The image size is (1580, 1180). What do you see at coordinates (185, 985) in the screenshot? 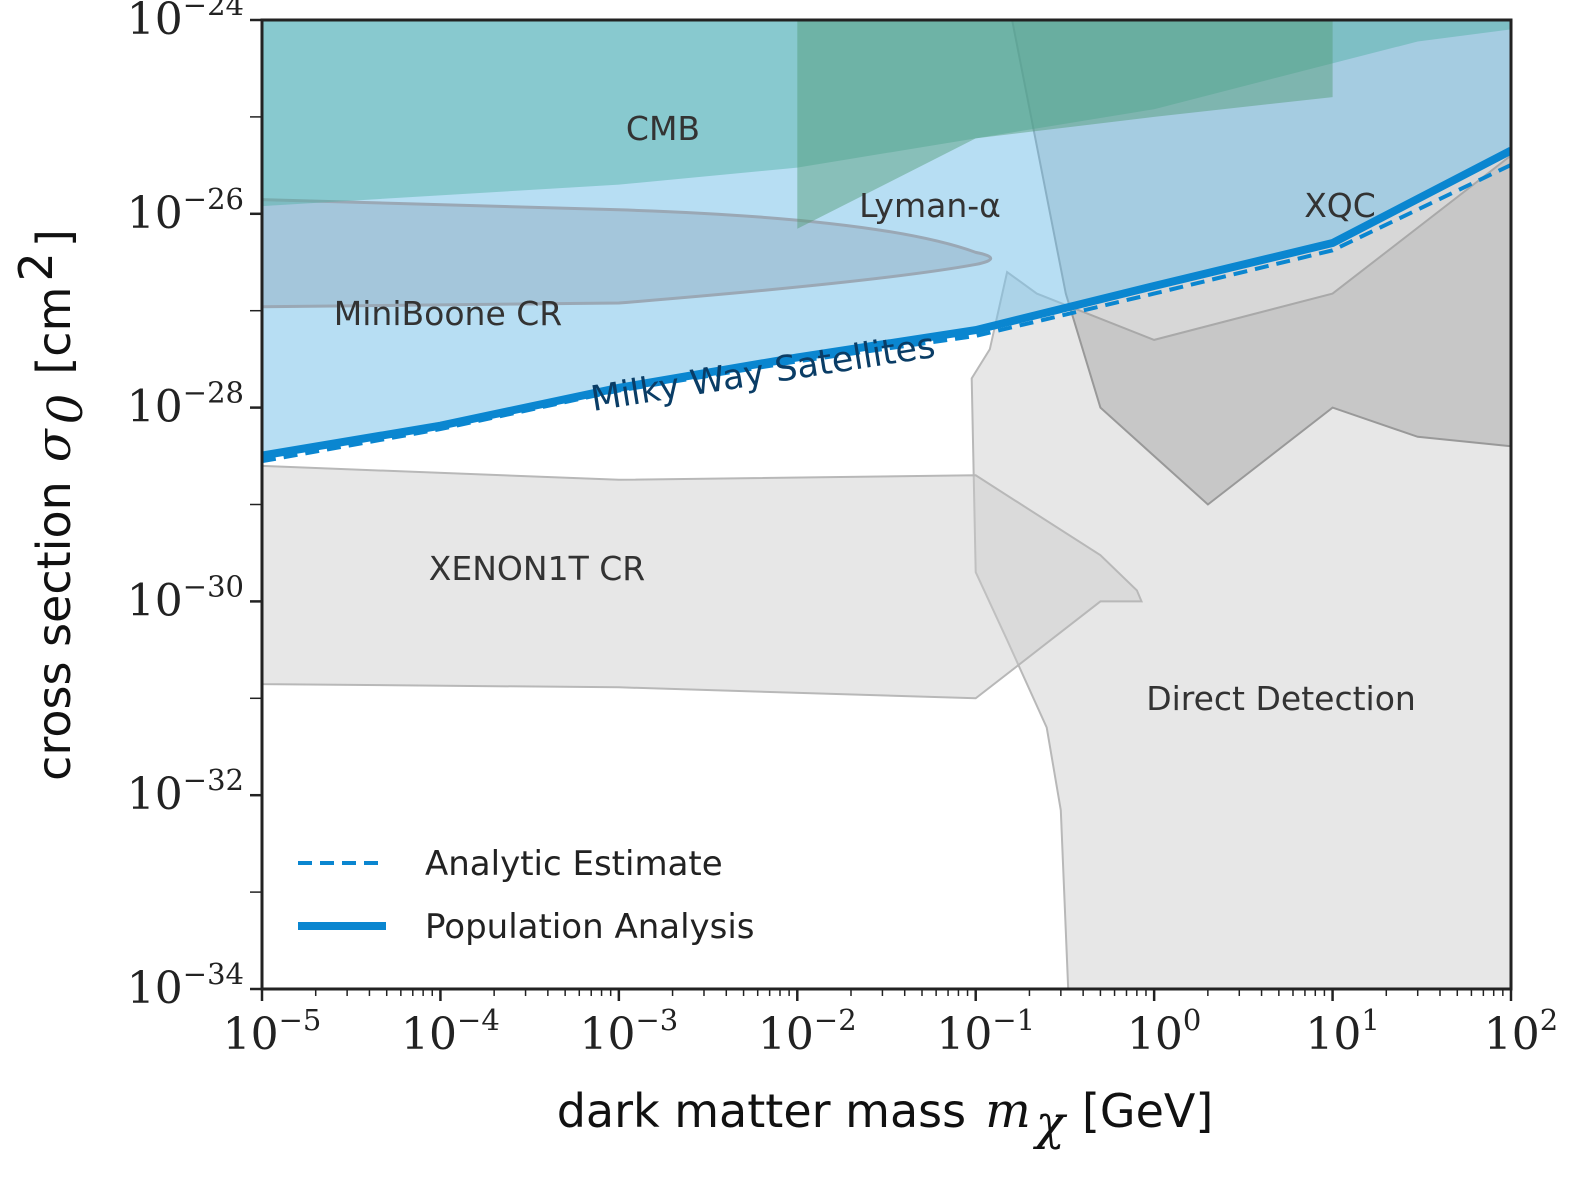
I see `y-tick-label: 10−34` at bounding box center [185, 985].